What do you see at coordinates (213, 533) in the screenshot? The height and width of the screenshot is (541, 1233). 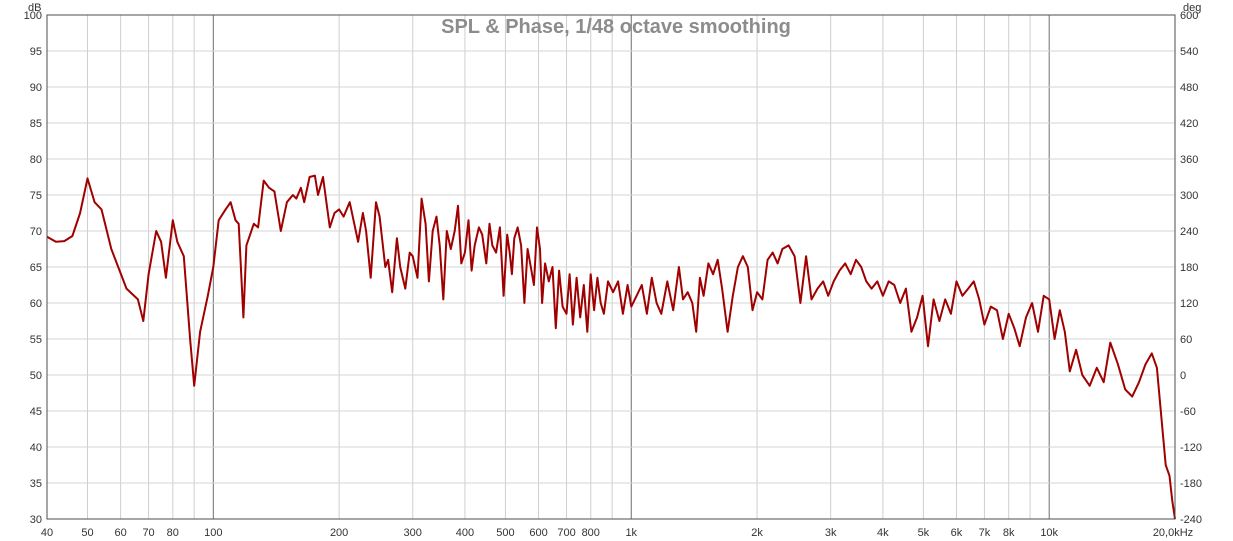 I see `x-tick-label: 100` at bounding box center [213, 533].